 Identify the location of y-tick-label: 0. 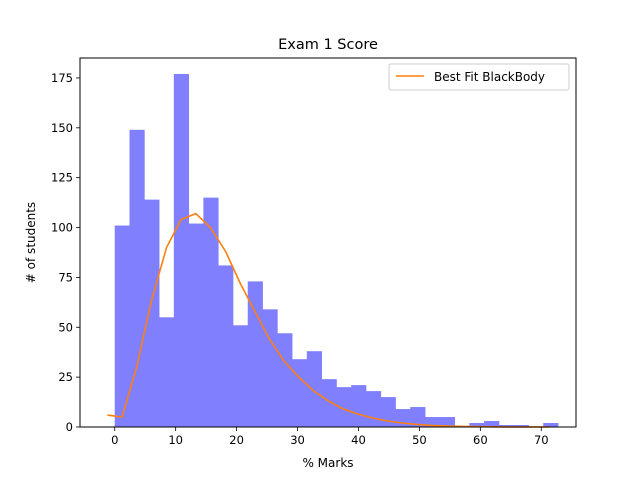
(69, 427).